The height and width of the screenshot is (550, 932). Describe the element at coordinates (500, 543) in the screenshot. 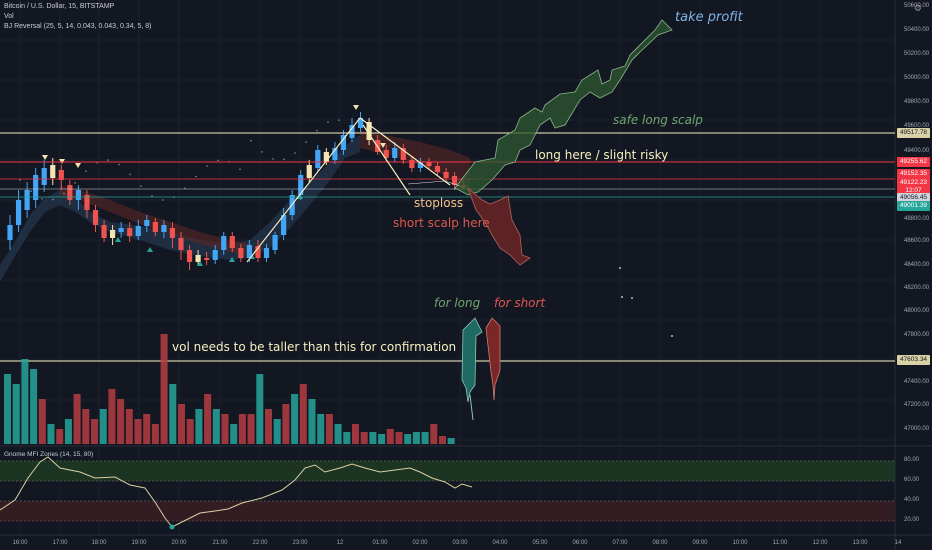

I see `time-axis-label: 04:00` at that location.